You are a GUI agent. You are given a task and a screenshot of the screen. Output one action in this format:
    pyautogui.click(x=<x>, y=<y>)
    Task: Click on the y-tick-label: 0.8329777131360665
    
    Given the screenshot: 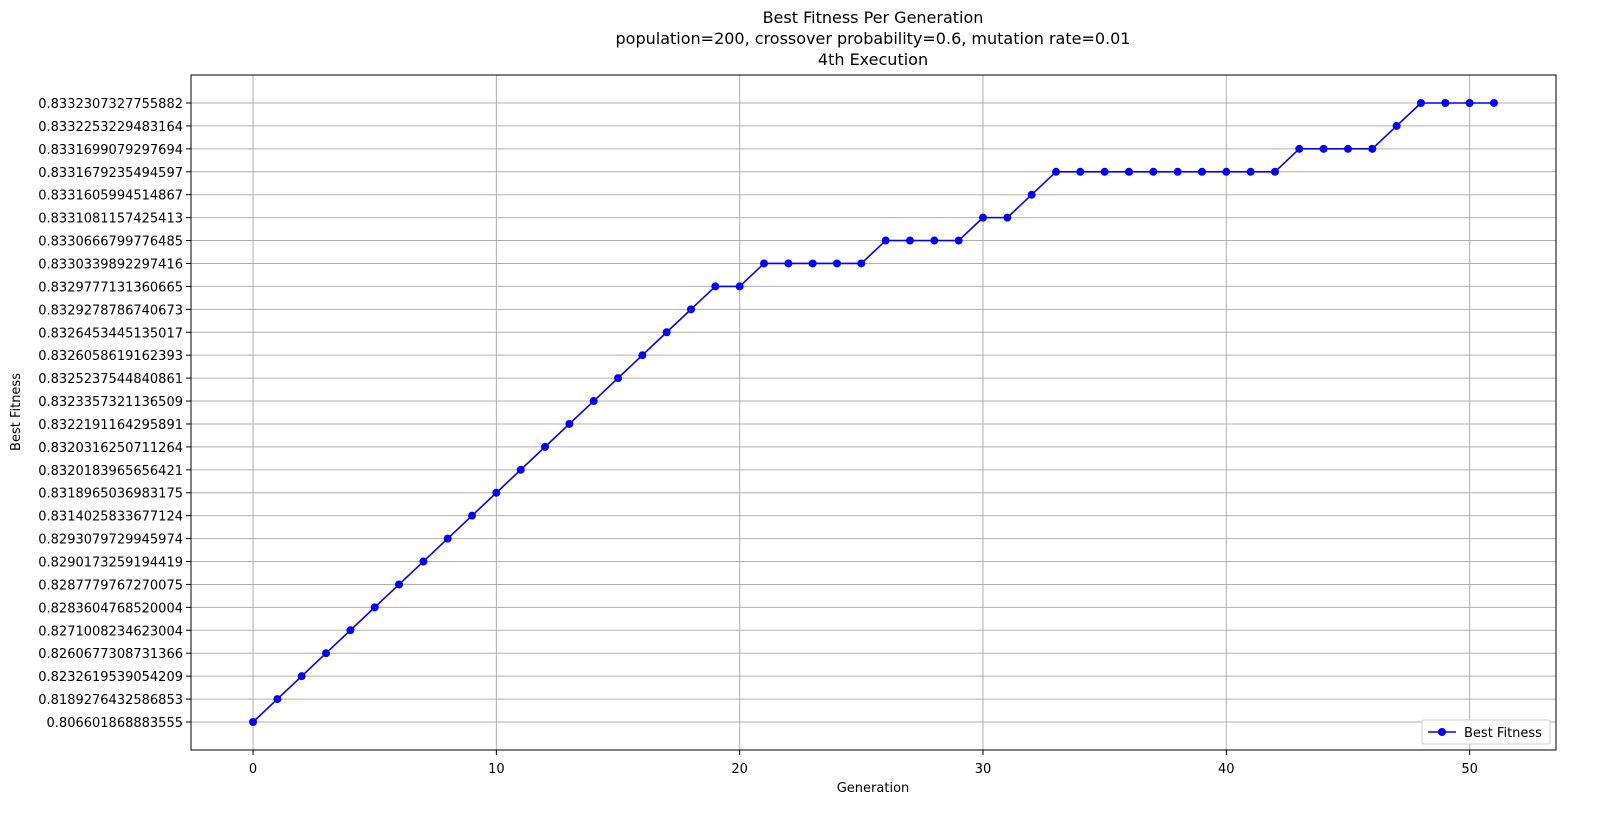 What is the action you would take?
    pyautogui.click(x=110, y=287)
    